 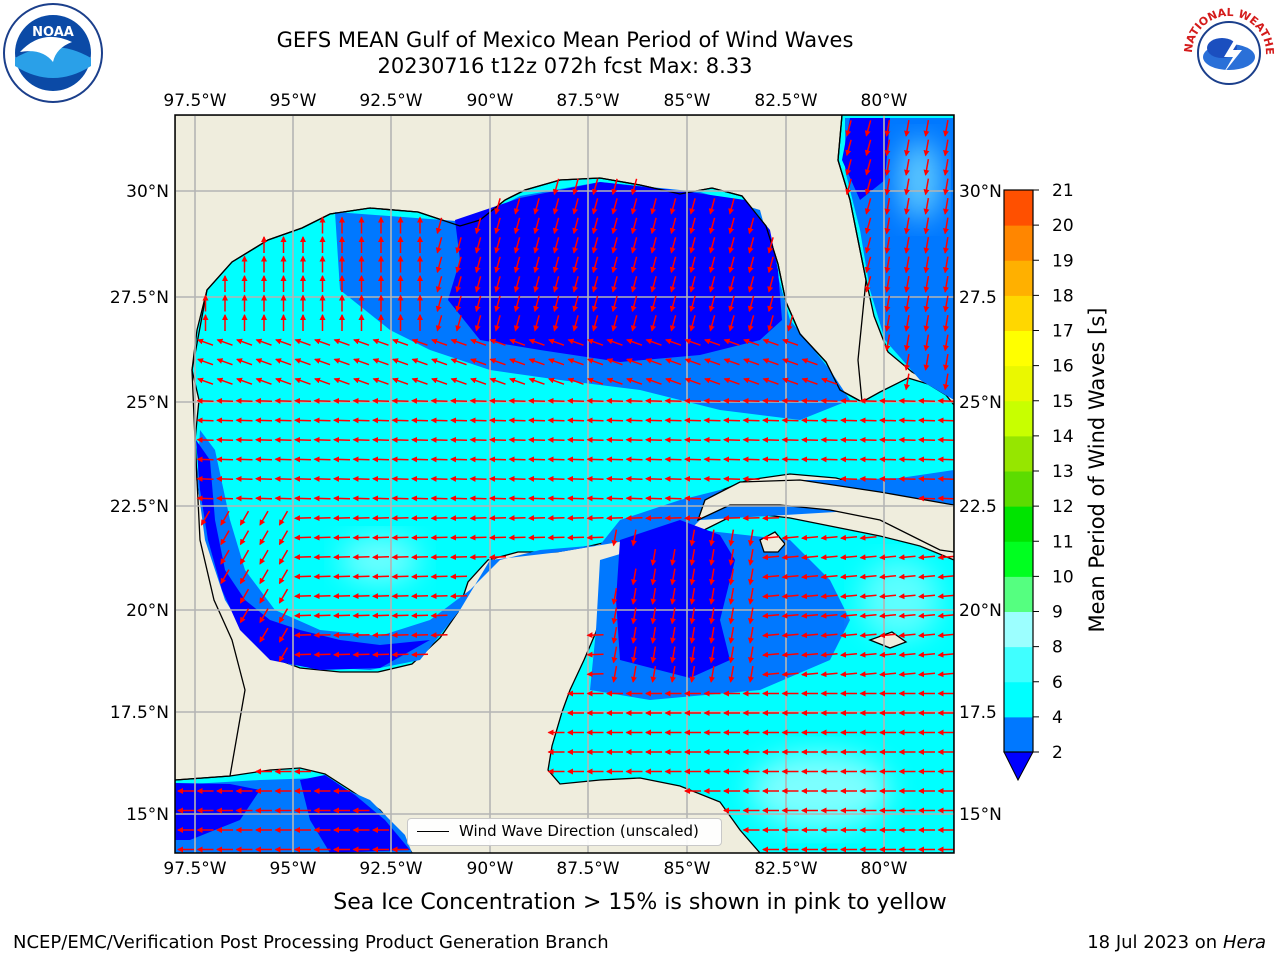 What do you see at coordinates (293, 869) in the screenshot?
I see `lon-tick-bottom-1: 95°W` at bounding box center [293, 869].